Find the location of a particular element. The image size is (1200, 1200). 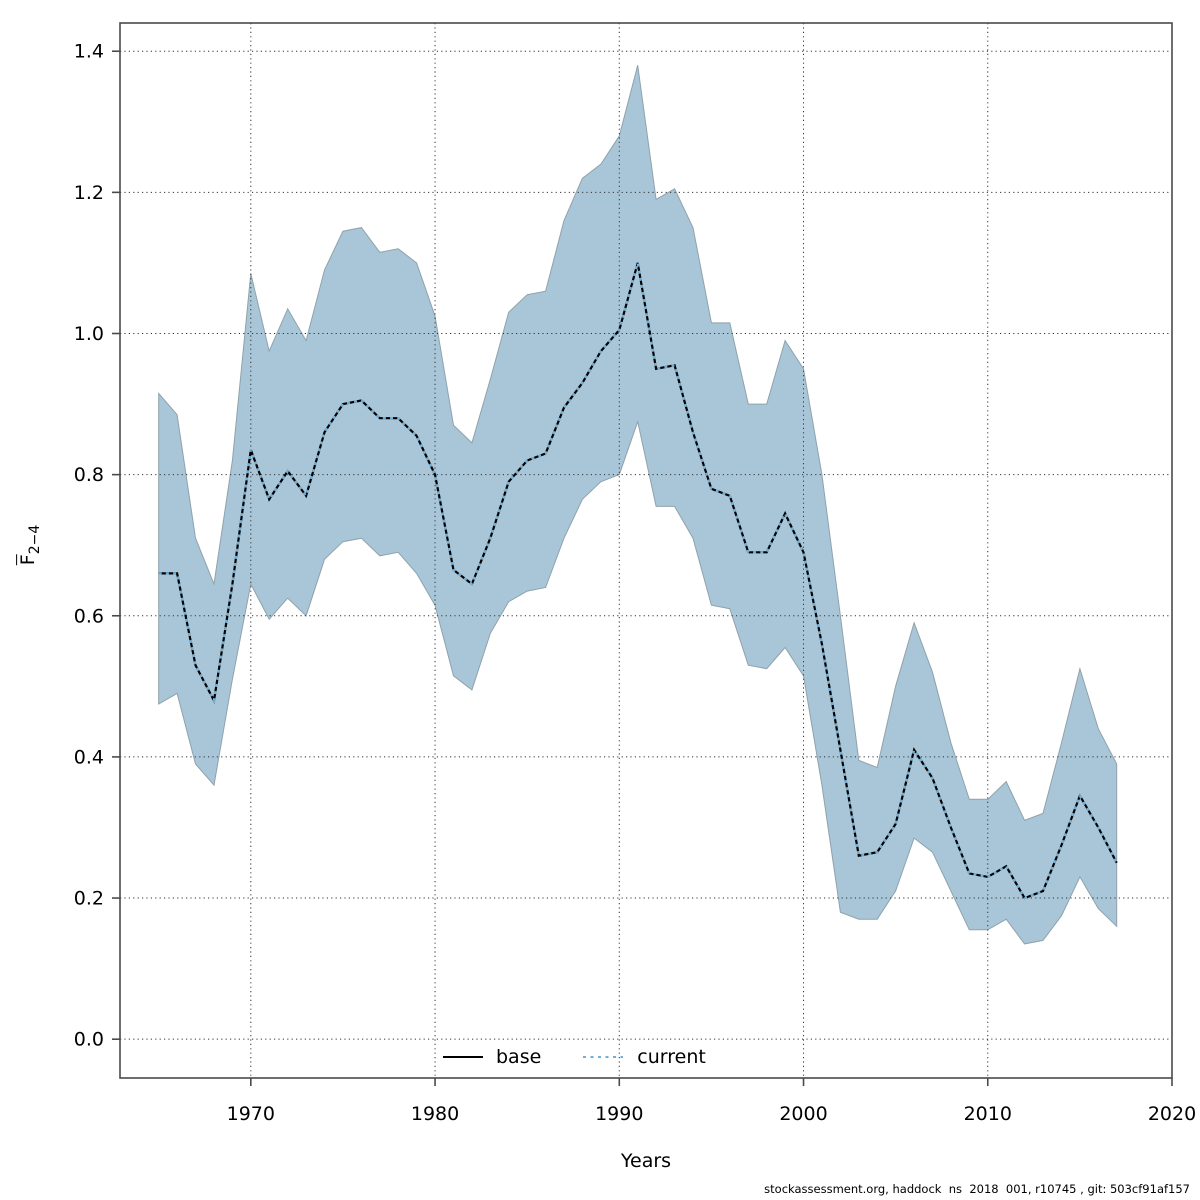

x-axis-label: Years is located at coordinates (646, 1161).